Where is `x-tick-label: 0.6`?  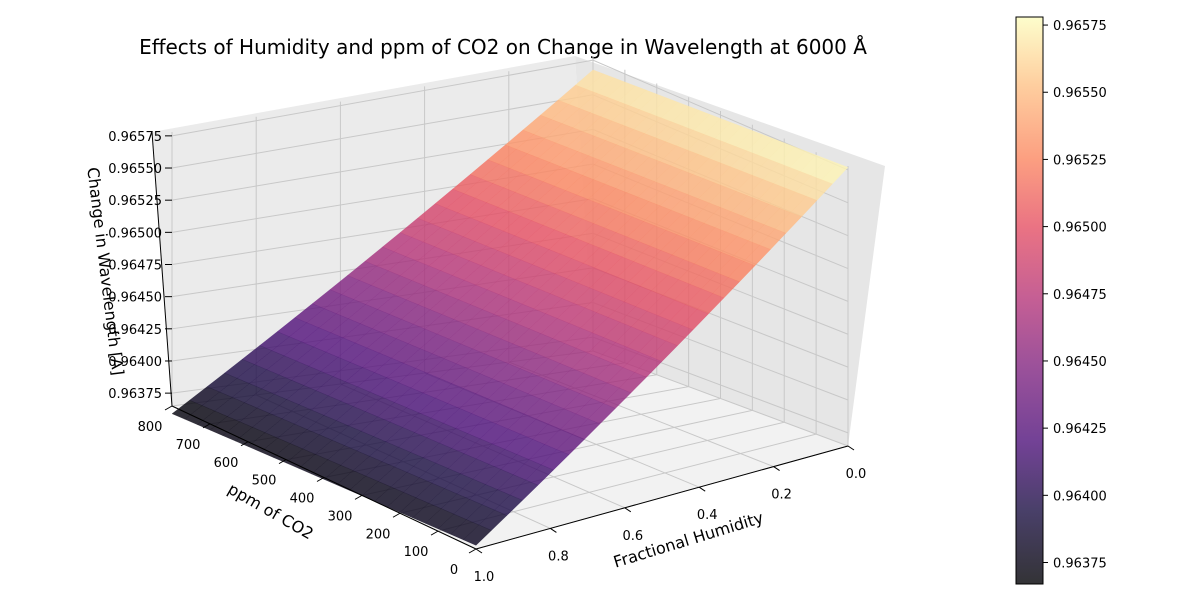 x-tick-label: 0.6 is located at coordinates (632, 536).